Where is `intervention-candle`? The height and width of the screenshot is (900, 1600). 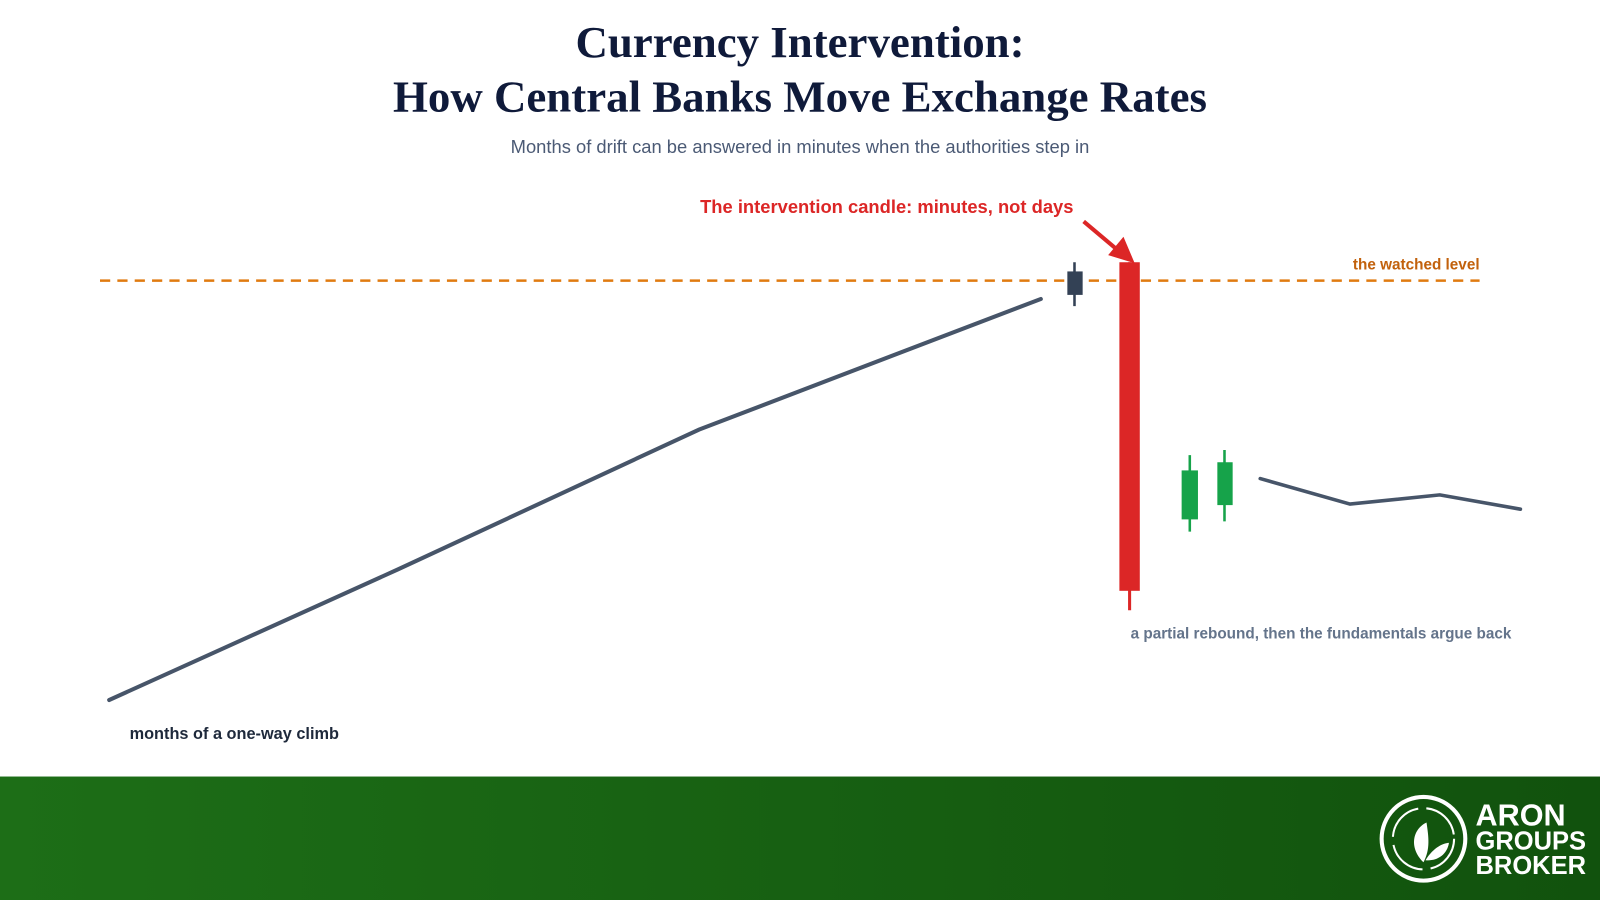
intervention-candle is located at coordinates (1129, 426).